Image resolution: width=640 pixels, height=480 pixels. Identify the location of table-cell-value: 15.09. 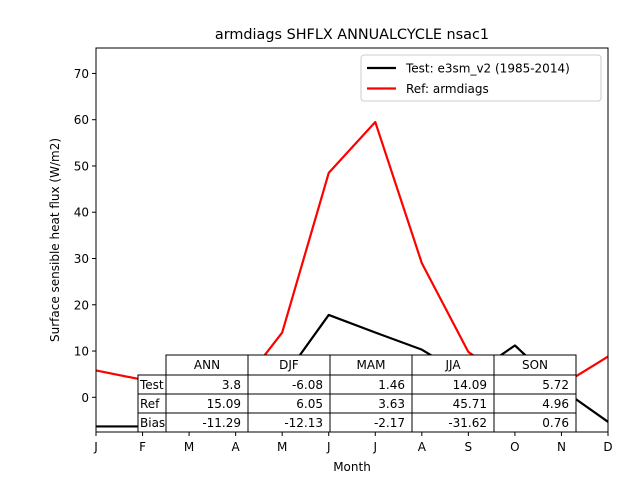
(224, 404).